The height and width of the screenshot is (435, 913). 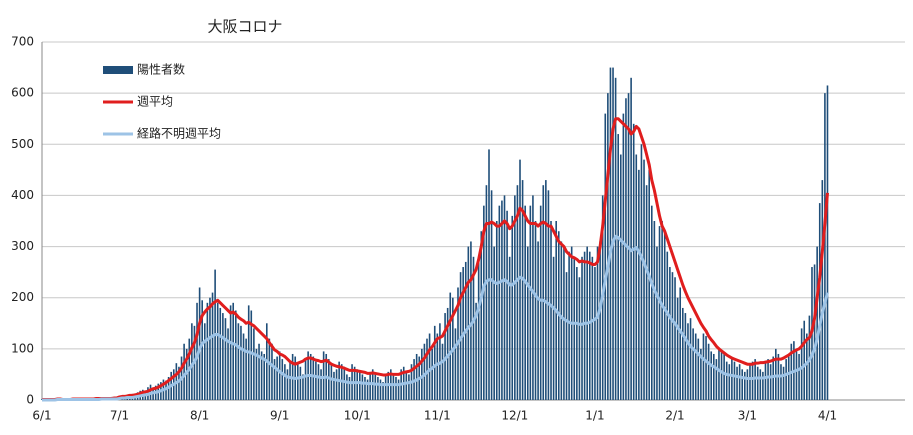 What do you see at coordinates (22, 93) in the screenshot?
I see `y-tick-label: 600` at bounding box center [22, 93].